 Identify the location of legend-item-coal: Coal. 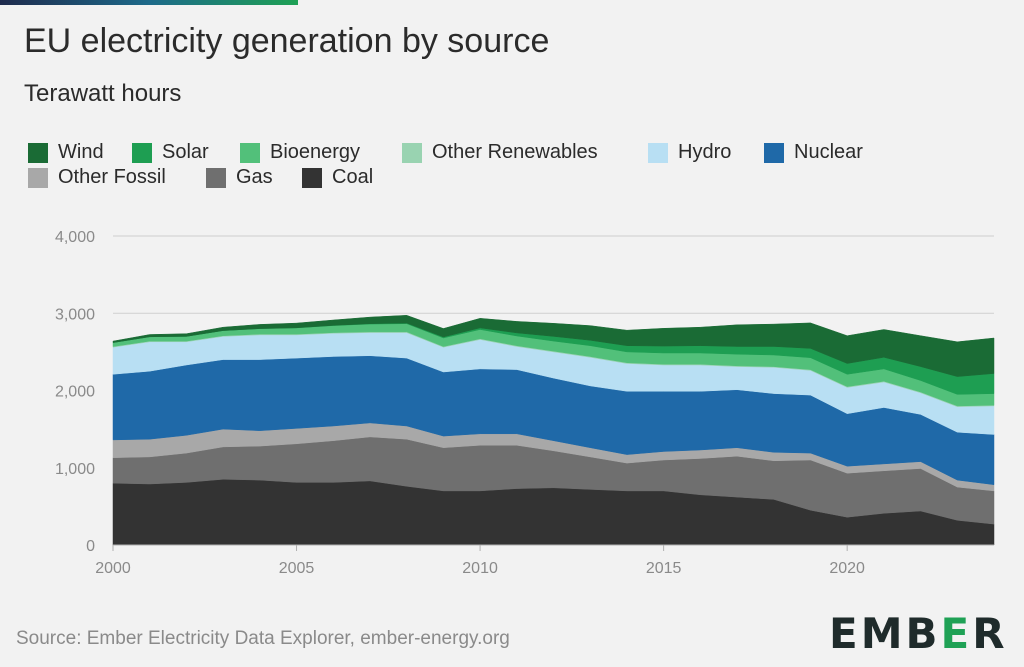
(337, 177).